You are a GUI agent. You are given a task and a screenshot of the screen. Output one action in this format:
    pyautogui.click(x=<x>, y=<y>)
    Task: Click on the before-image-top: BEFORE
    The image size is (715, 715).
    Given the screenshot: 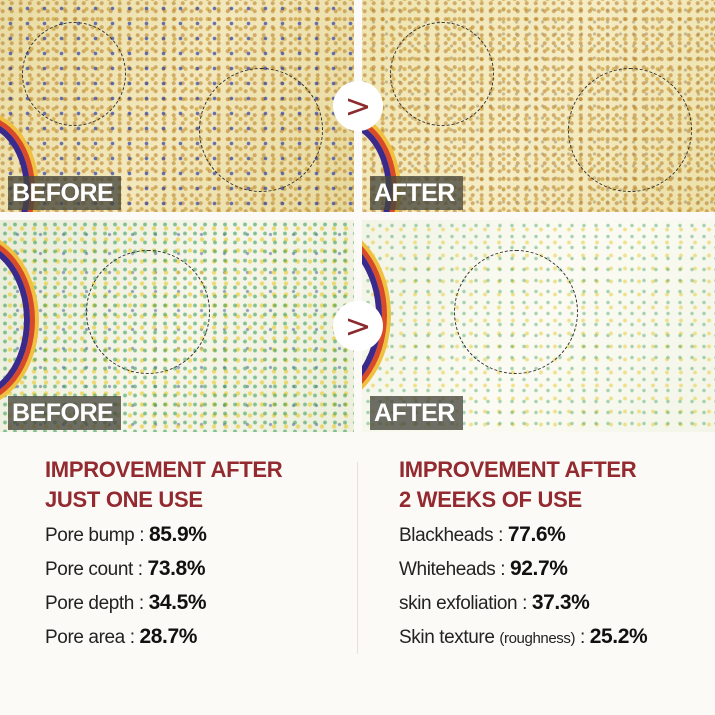 What is the action you would take?
    pyautogui.click(x=177, y=106)
    